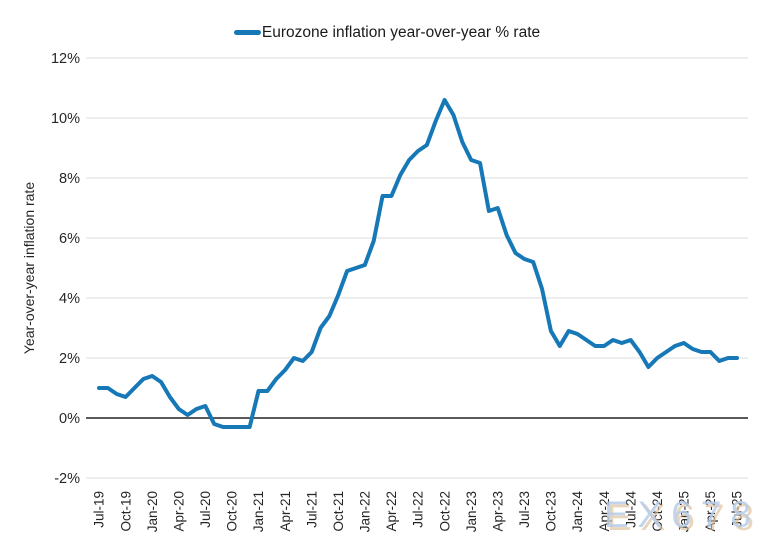  What do you see at coordinates (29, 268) in the screenshot?
I see `y-axis-title: Year-over-year inflation rate` at bounding box center [29, 268].